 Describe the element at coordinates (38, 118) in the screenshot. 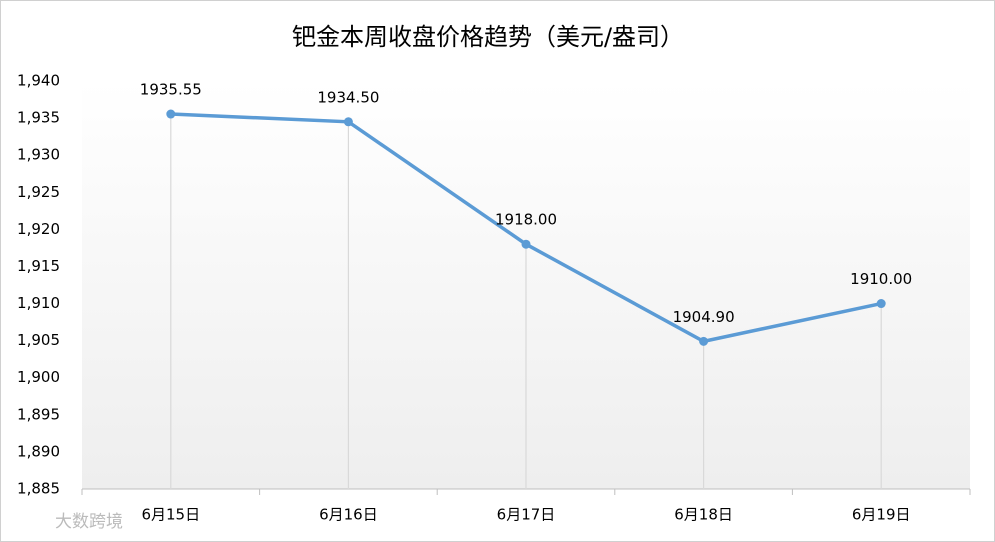

I see `y-tick-label: 1,935` at that location.